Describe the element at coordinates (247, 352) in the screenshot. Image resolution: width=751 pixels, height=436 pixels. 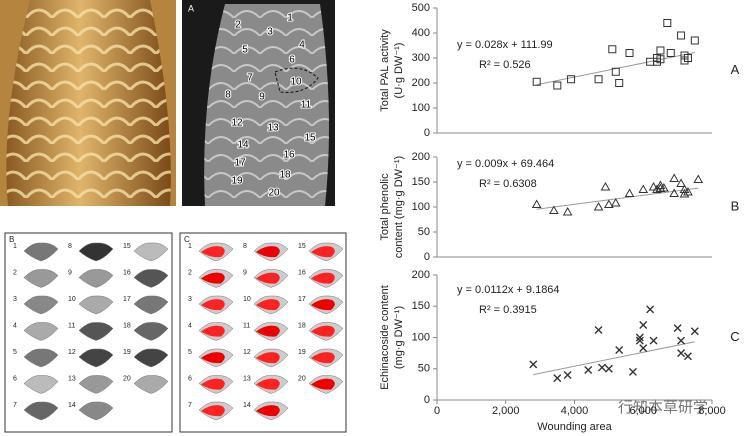
I see `scale-number: 12` at that location.